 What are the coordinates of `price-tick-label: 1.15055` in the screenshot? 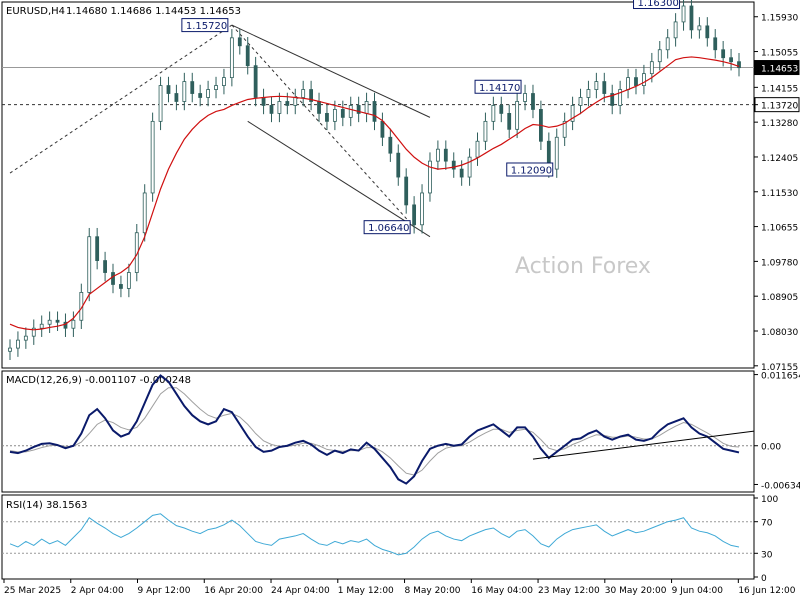 It's located at (779, 54).